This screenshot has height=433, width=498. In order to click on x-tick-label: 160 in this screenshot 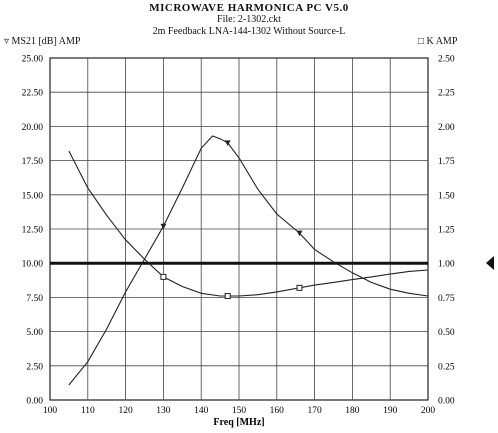, I will do `click(277, 411)`.